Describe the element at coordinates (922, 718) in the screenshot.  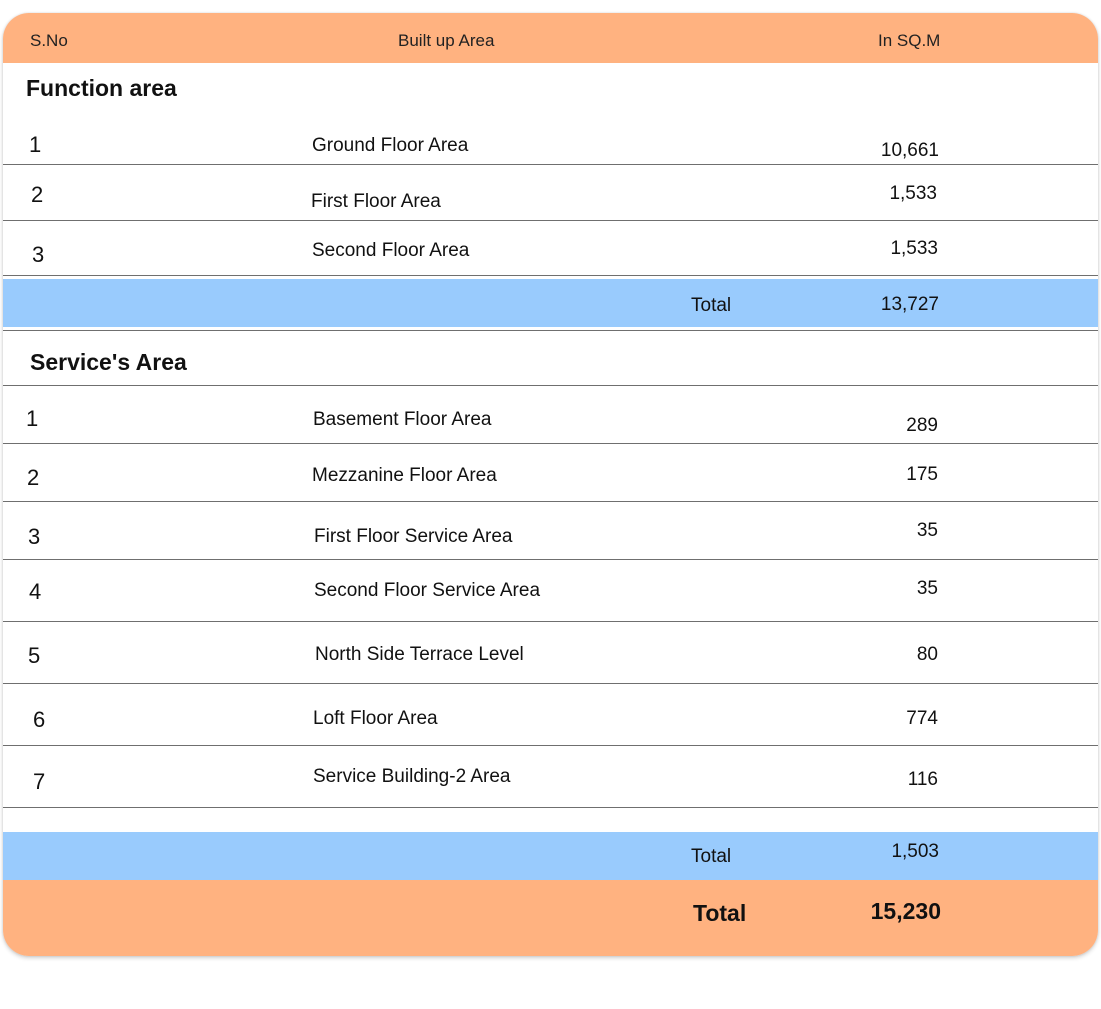
I see `row-value: 774` at that location.